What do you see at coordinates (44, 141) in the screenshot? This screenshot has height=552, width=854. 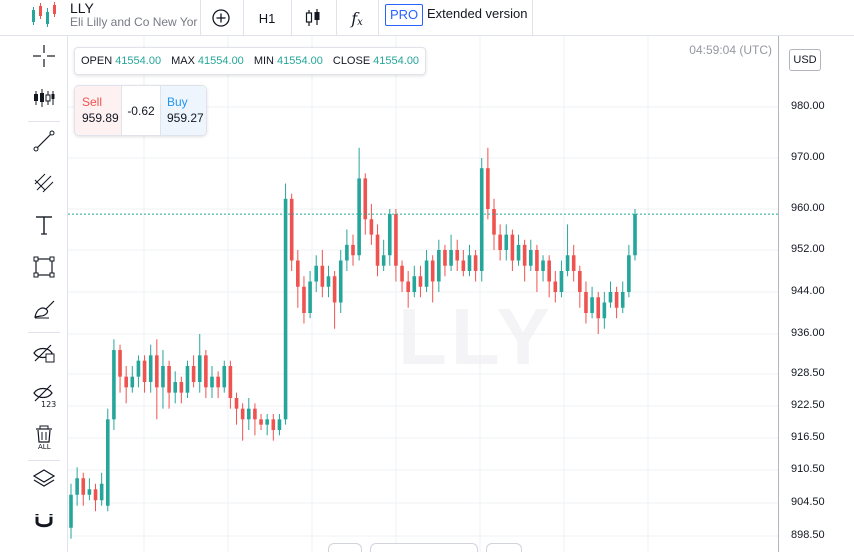 I see `trend-line-tool` at bounding box center [44, 141].